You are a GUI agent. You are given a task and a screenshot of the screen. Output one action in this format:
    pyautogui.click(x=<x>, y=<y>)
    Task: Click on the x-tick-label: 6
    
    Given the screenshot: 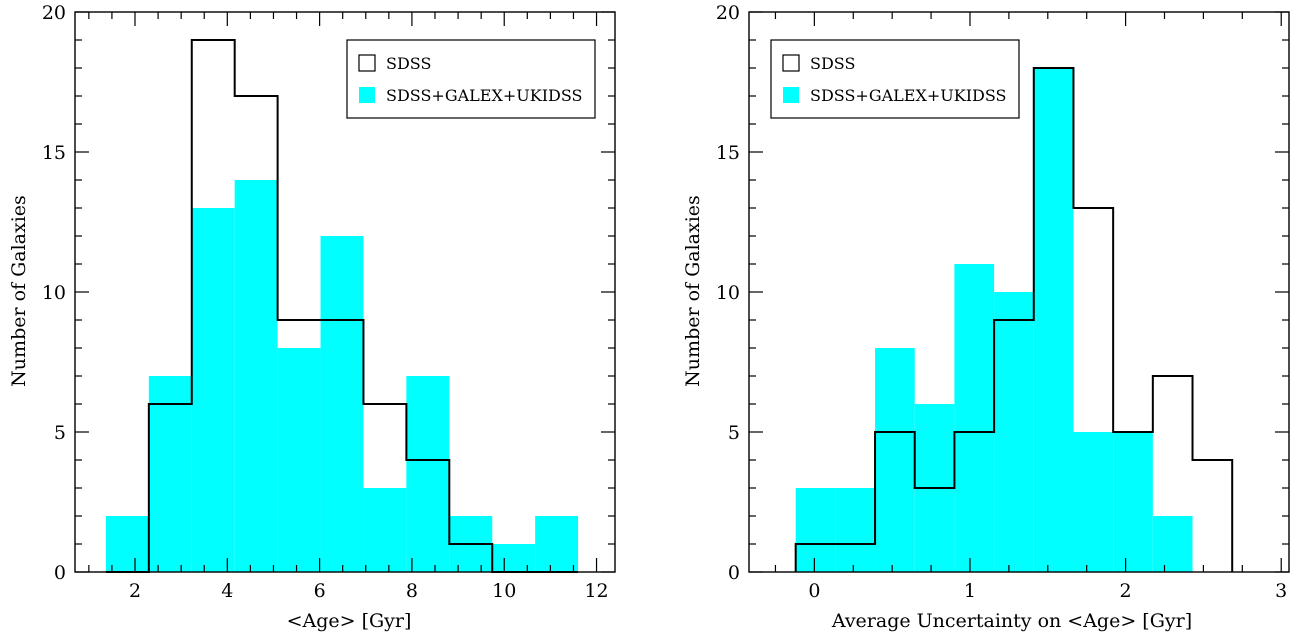 What is the action you would take?
    pyautogui.click(x=320, y=591)
    